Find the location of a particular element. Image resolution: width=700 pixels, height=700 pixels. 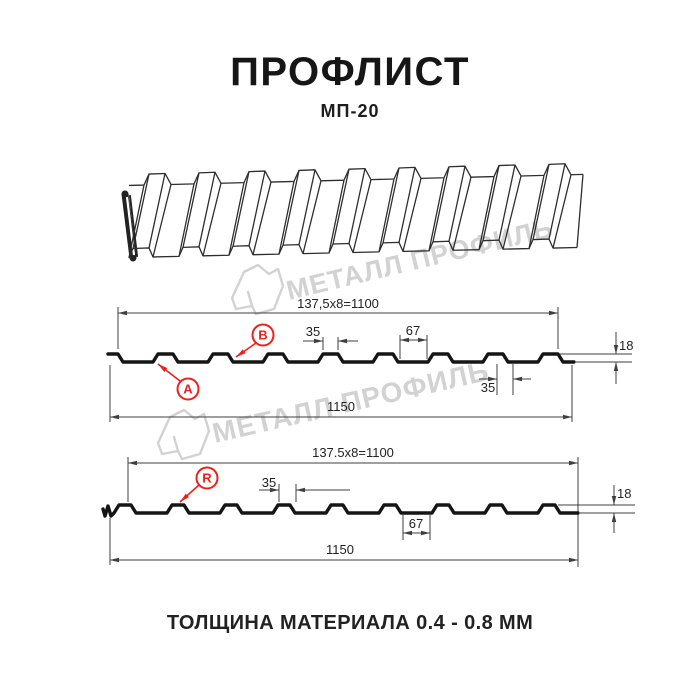

sheet-rib-lines is located at coordinates (356, 210).